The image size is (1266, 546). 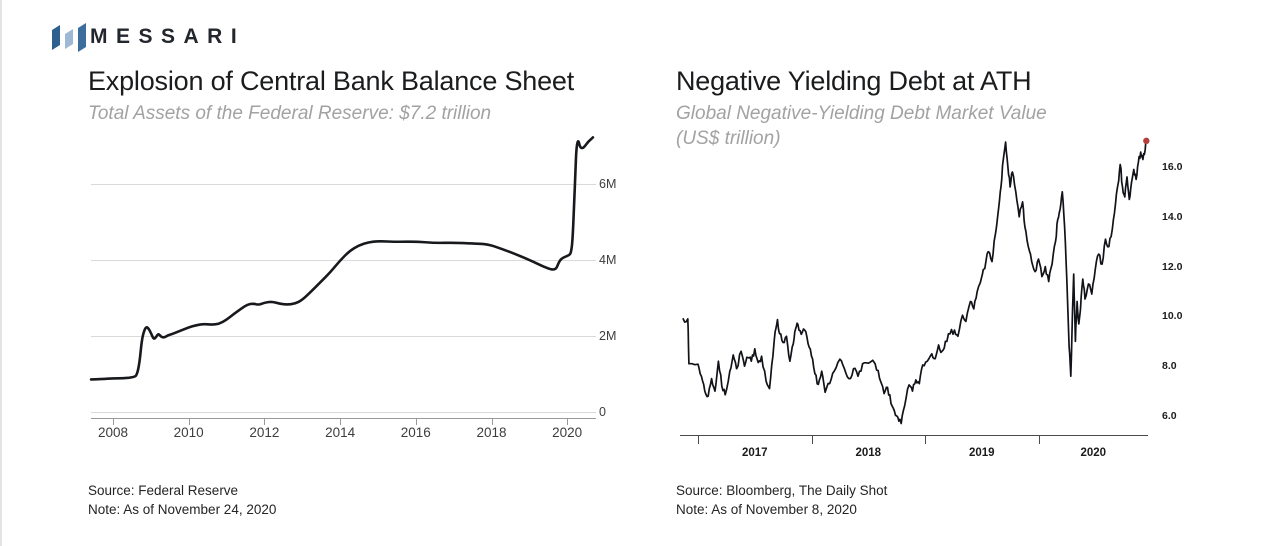 I want to click on left-chart-source: Source: Federal Reserve, so click(x=163, y=490).